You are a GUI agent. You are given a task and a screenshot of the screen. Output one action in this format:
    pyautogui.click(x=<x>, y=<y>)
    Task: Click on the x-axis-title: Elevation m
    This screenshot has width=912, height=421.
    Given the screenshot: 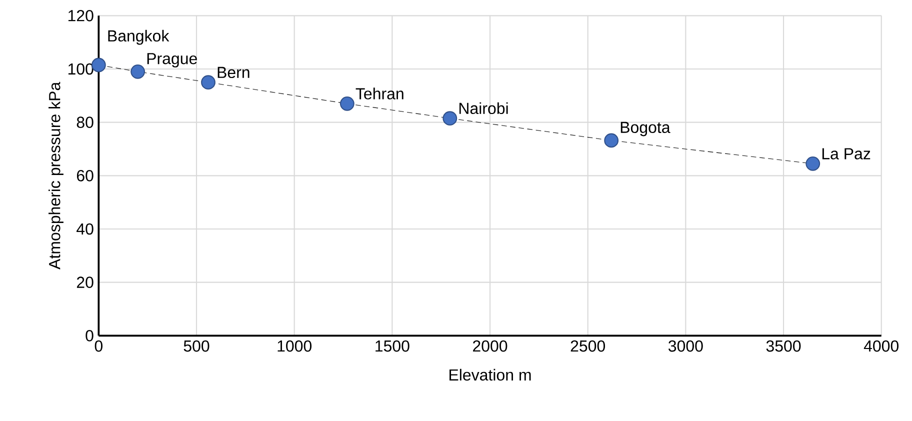 What is the action you would take?
    pyautogui.click(x=490, y=374)
    